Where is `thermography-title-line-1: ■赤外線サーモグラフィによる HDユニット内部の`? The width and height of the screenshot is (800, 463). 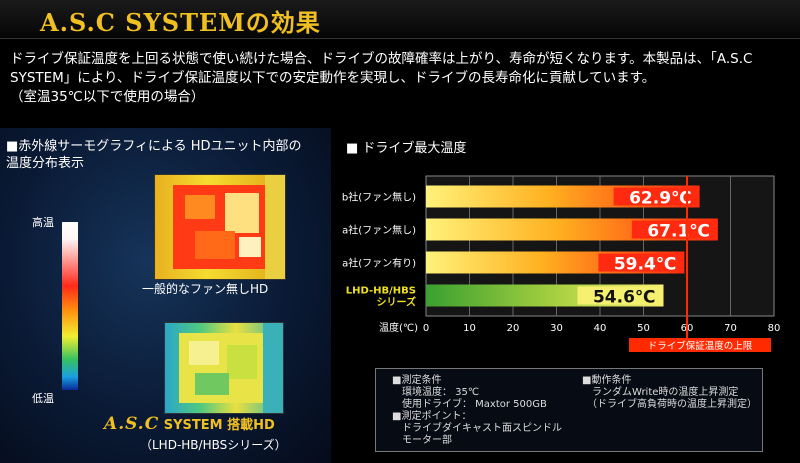 thermography-title-line-1: ■赤外線サーモグラフィによる HDユニット内部の is located at coordinates (154, 146).